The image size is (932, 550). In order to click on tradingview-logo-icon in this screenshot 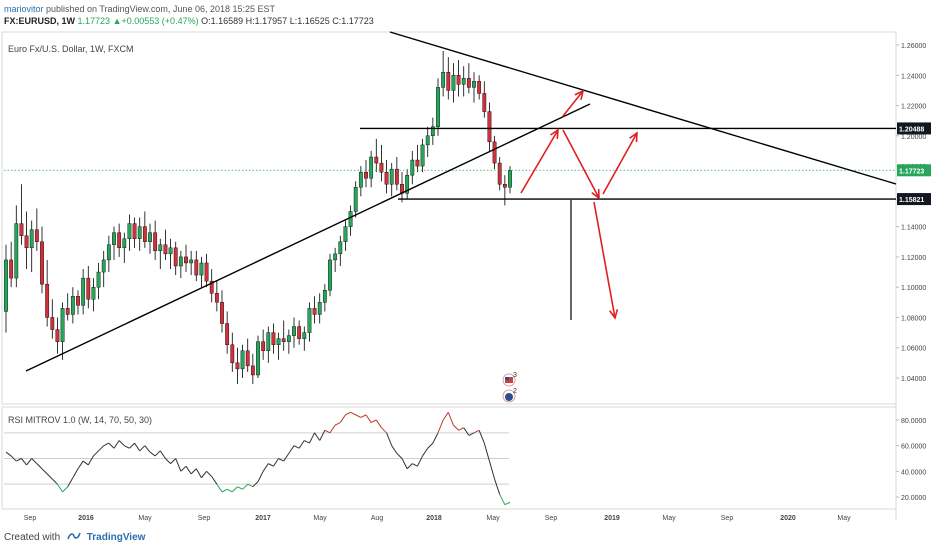, I will do `click(74, 537)`.